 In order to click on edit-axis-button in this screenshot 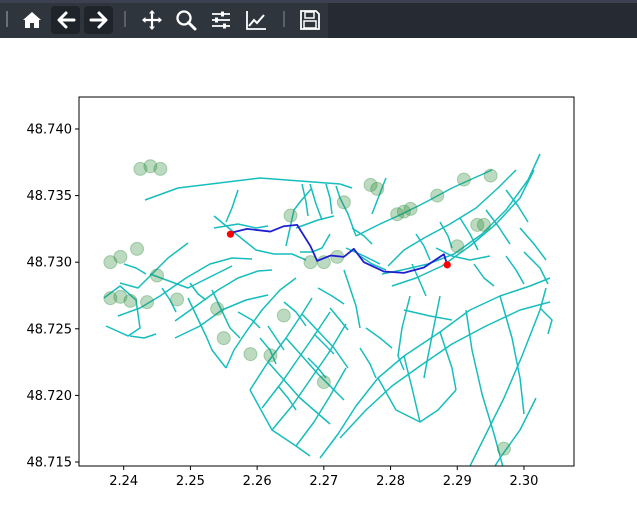, I will do `click(255, 20)`.